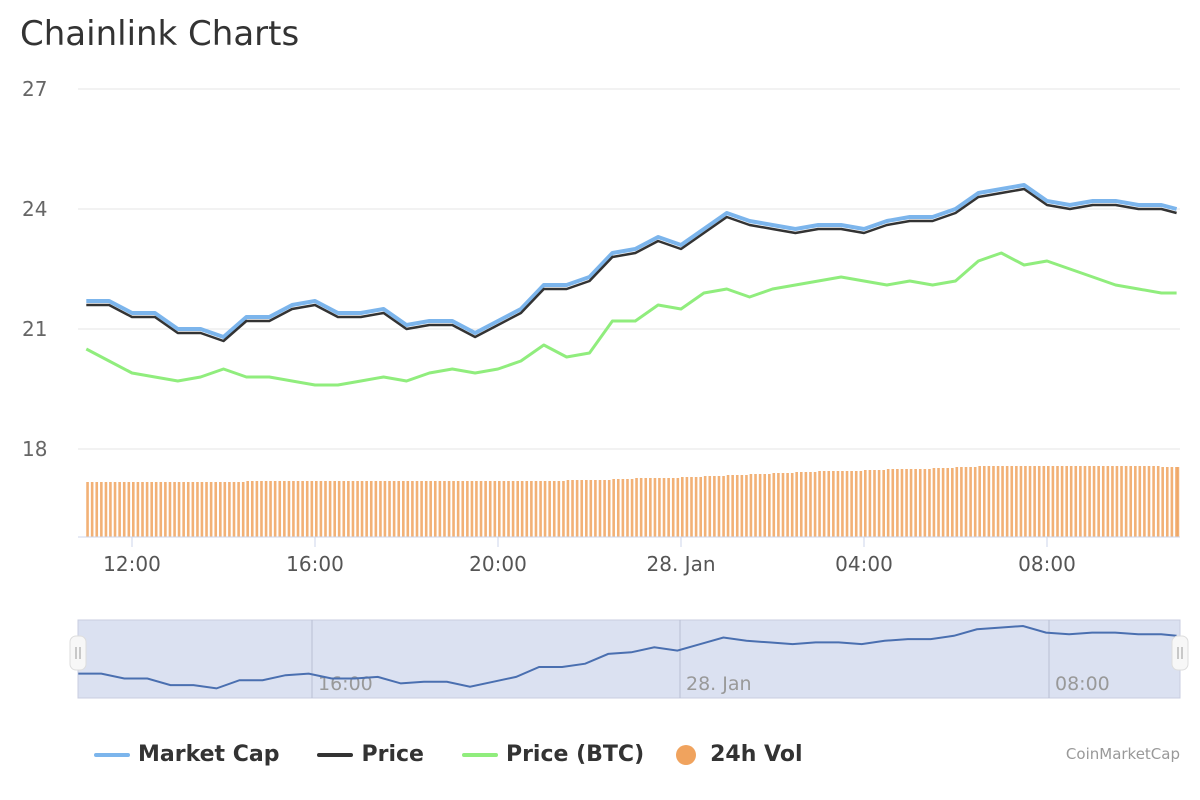 This screenshot has width=1200, height=800. What do you see at coordinates (186, 754) in the screenshot?
I see `legend-item-market-cap: Market Cap` at bounding box center [186, 754].